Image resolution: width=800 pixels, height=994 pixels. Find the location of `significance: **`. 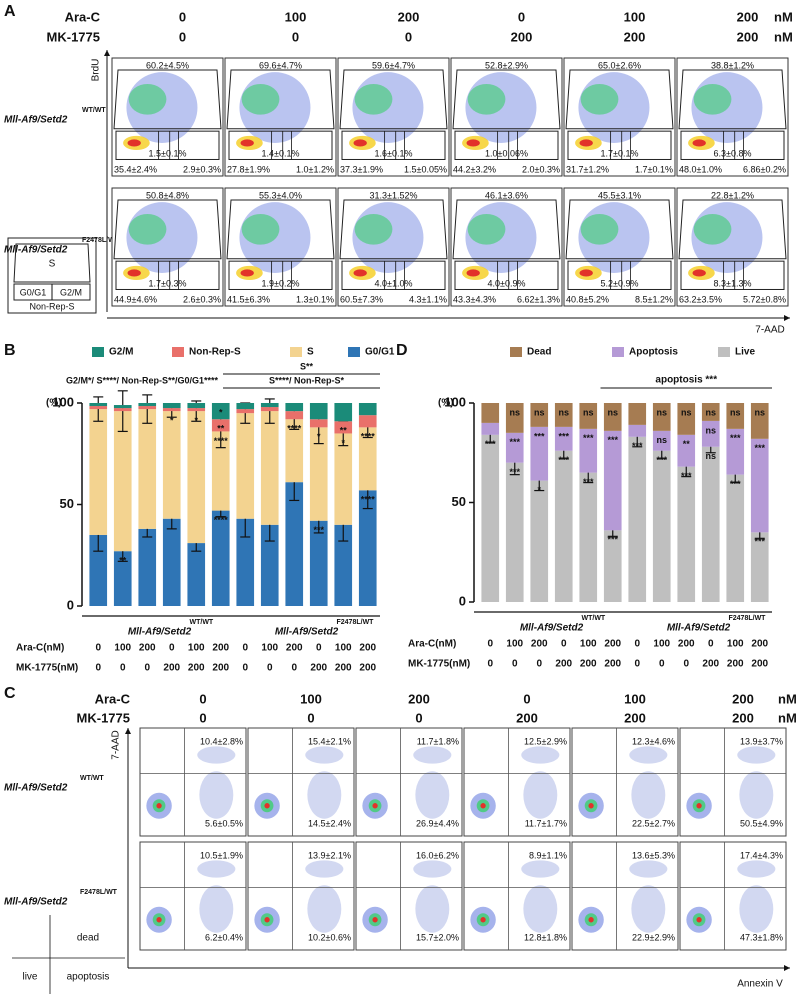

significance: ** is located at coordinates (221, 429).